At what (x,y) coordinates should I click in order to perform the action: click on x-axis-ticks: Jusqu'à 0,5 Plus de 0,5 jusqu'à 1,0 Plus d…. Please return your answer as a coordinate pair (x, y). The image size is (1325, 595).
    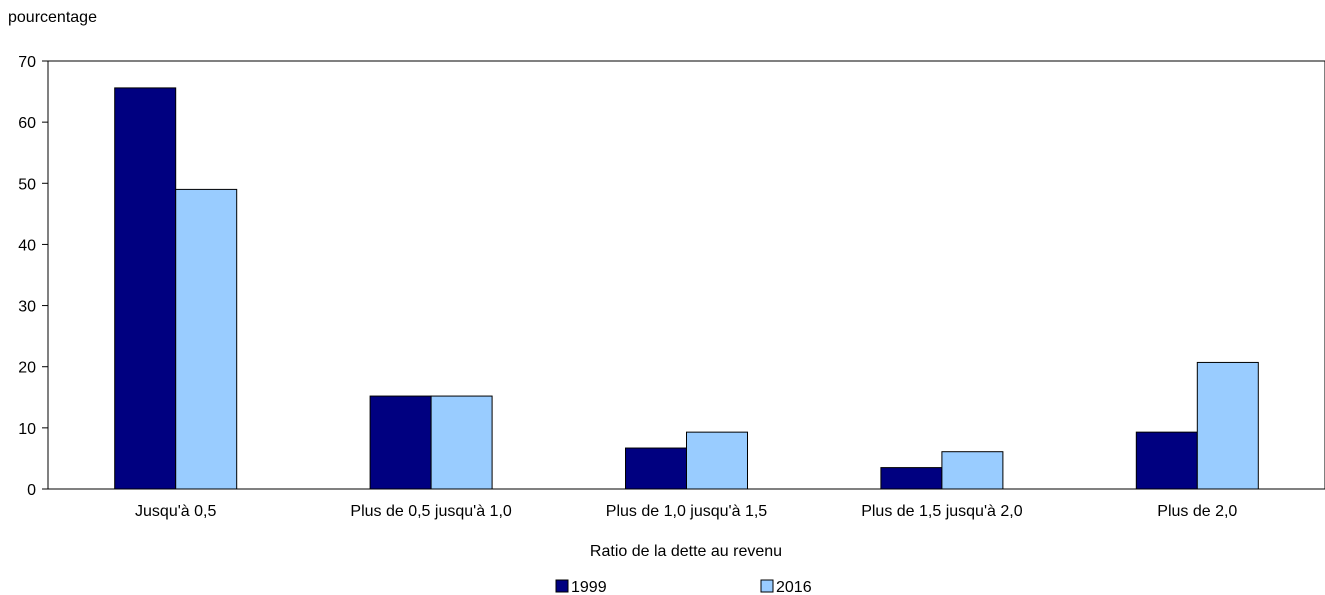
    Looking at the image, I should click on (686, 511).